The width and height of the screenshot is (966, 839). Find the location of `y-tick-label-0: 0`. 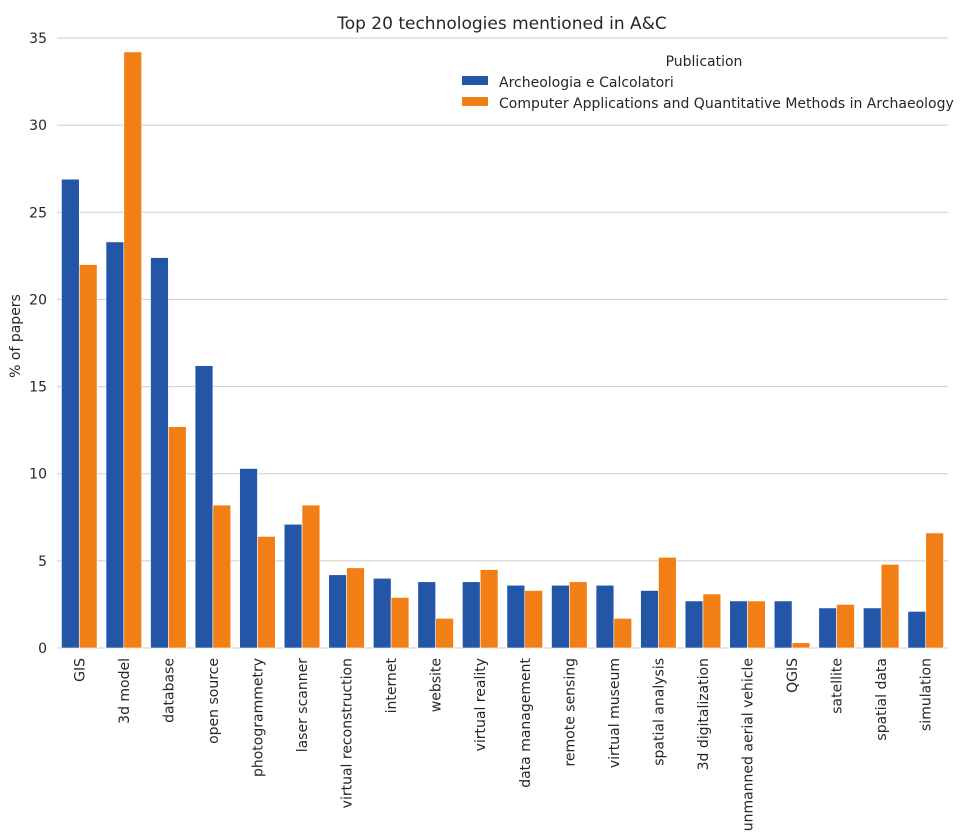

y-tick-label-0: 0 is located at coordinates (42, 649).